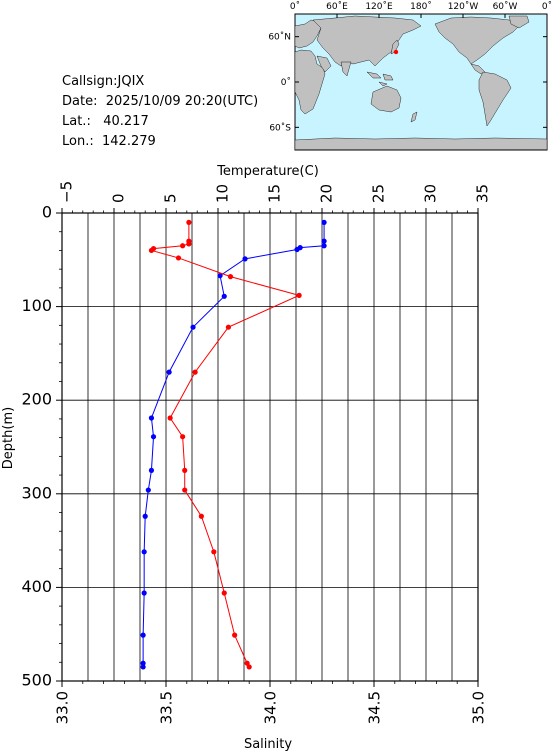 Image resolution: width=553 pixels, height=751 pixels. What do you see at coordinates (379, 193) in the screenshot?
I see `temperature-tick-label: 25` at bounding box center [379, 193].